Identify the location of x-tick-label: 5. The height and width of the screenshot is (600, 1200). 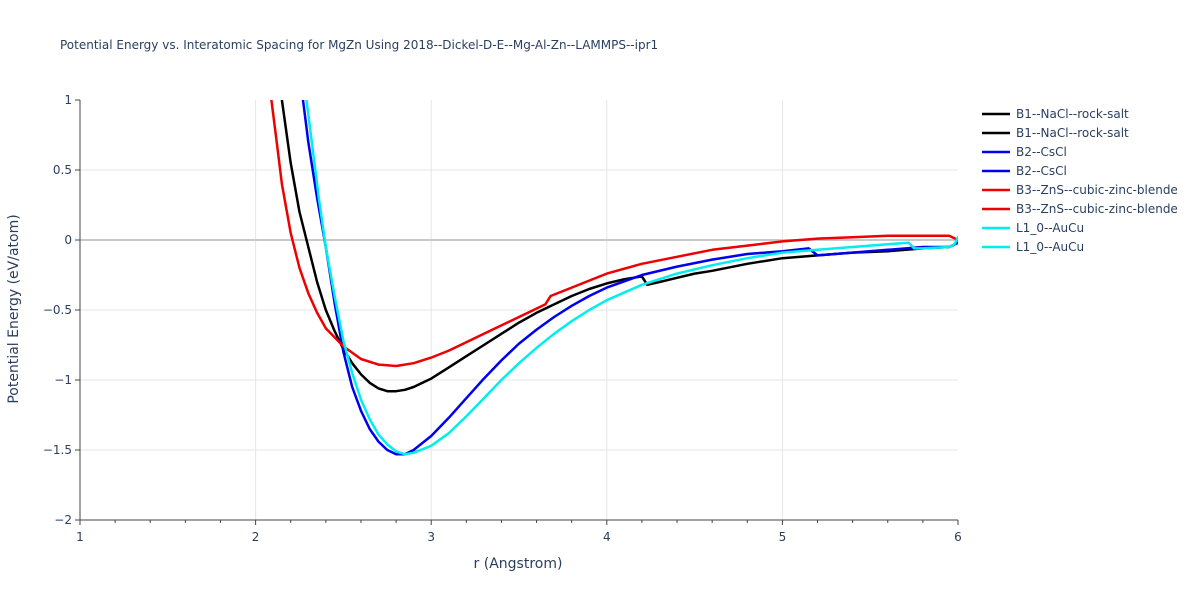
(783, 537).